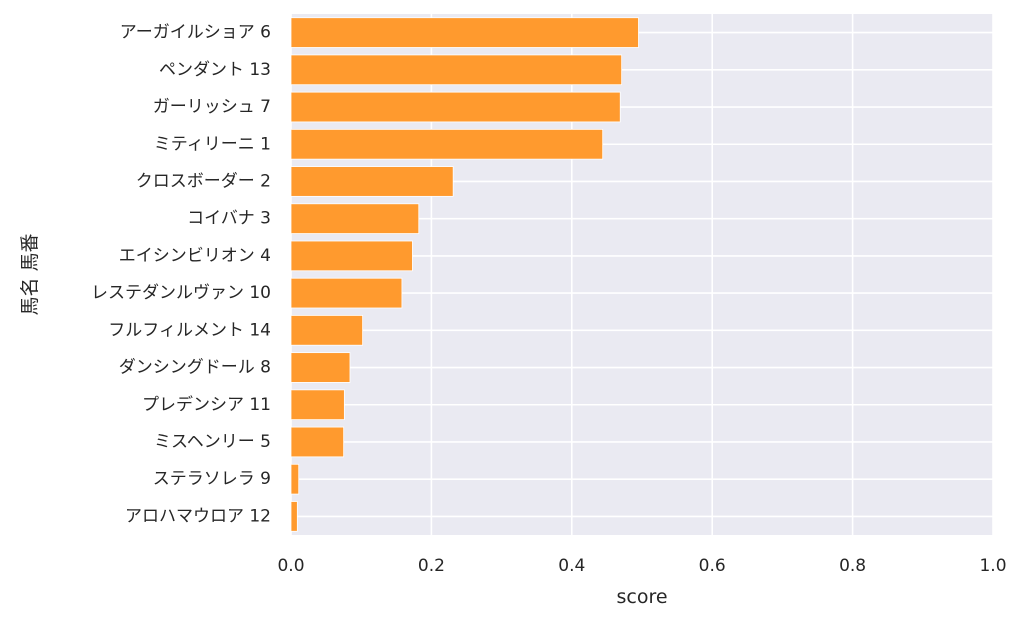 This screenshot has width=1024, height=620. Describe the element at coordinates (290, 566) in the screenshot. I see `x-tick-label: 0.0` at that location.